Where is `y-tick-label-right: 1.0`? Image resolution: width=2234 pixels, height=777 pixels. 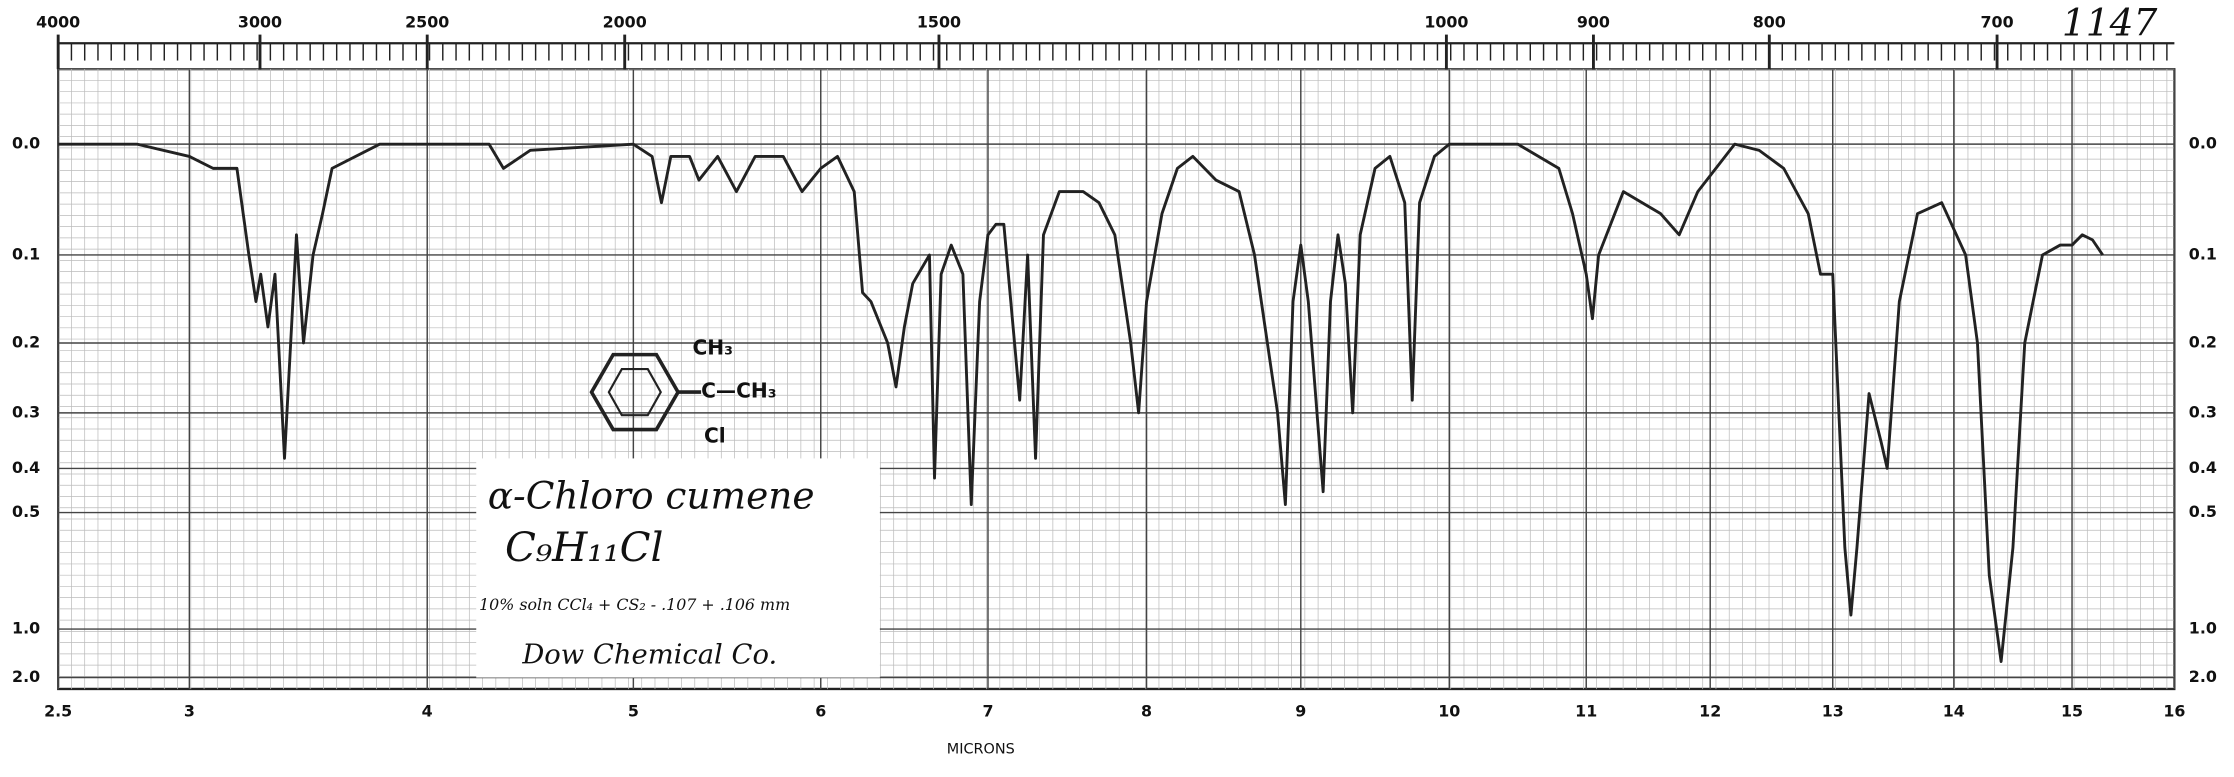
y-tick-label-right: 1.0 is located at coordinates (2203, 628).